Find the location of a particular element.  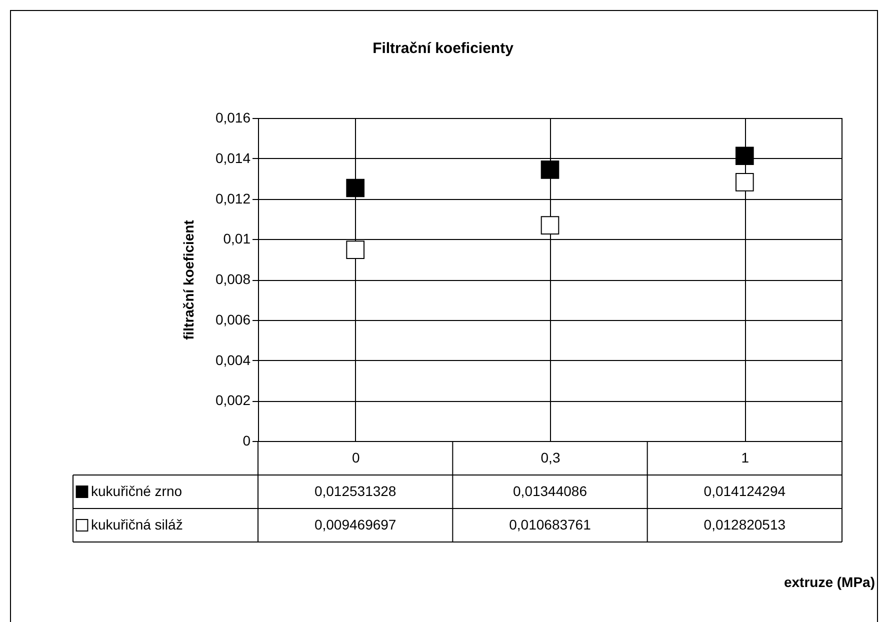

y-tick-label: 0,008 is located at coordinates (233, 279).